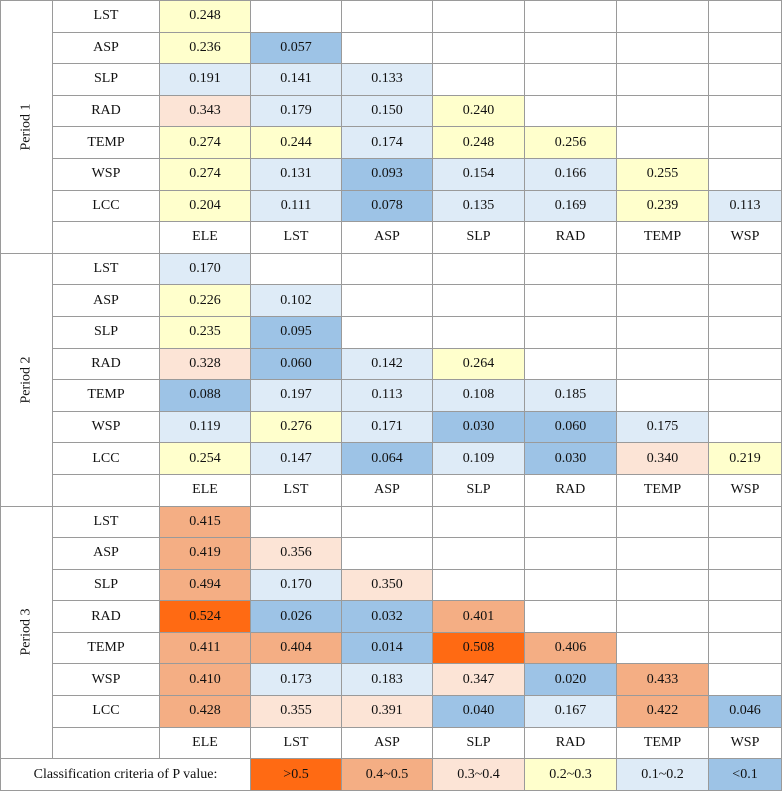 The image size is (782, 791). I want to click on row-label: SLP, so click(106, 79).